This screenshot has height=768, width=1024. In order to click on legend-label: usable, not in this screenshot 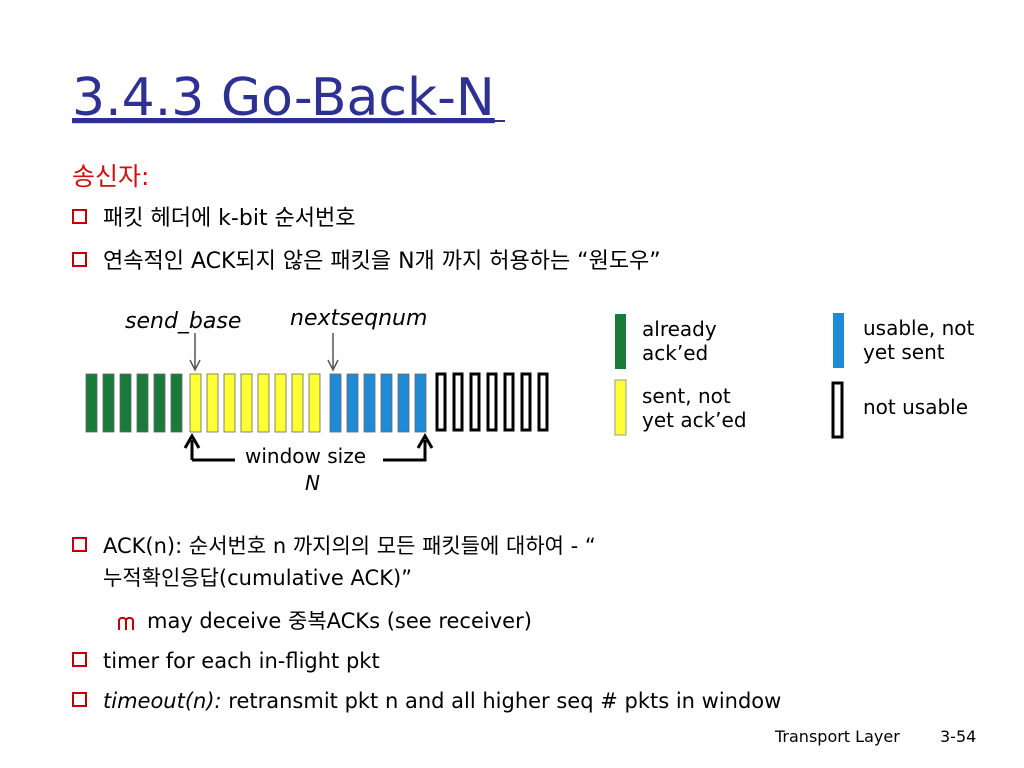, I will do `click(919, 328)`.